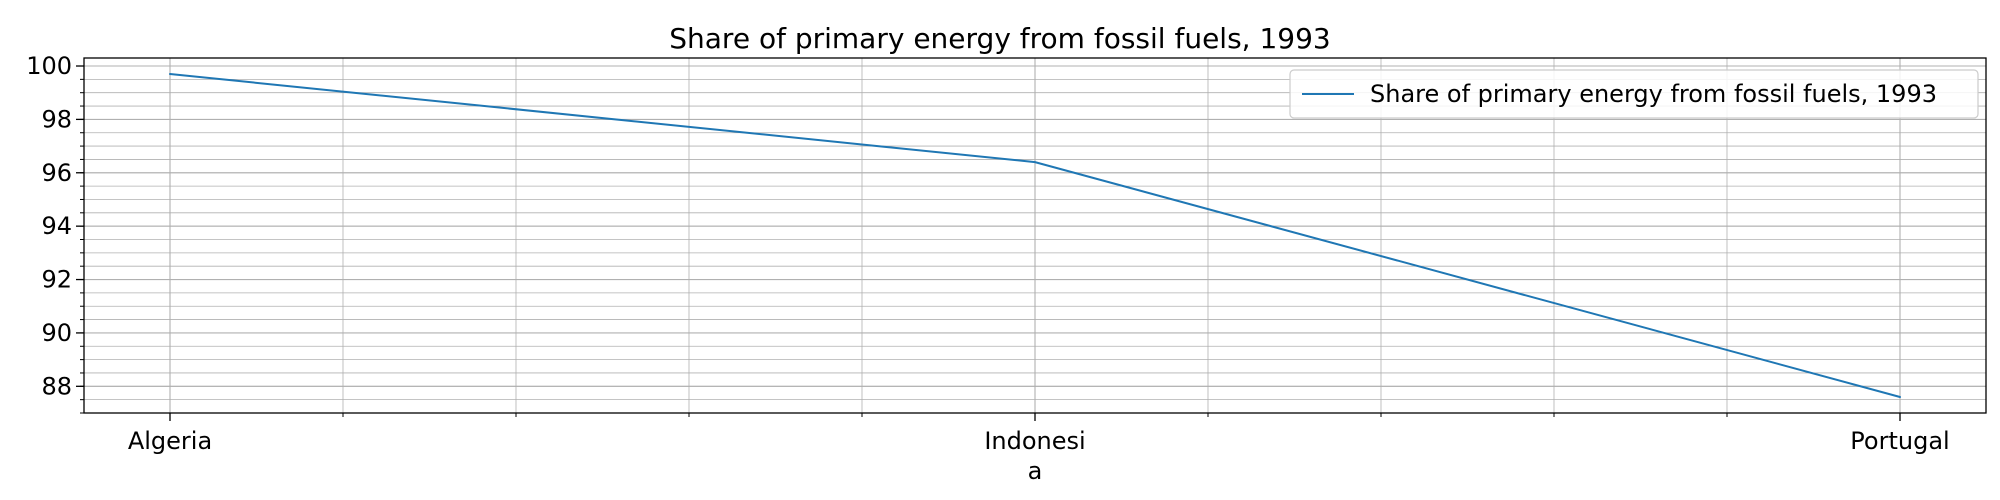  Describe the element at coordinates (1034, 456) in the screenshot. I see `x-tick-label: Indonesi a` at that location.